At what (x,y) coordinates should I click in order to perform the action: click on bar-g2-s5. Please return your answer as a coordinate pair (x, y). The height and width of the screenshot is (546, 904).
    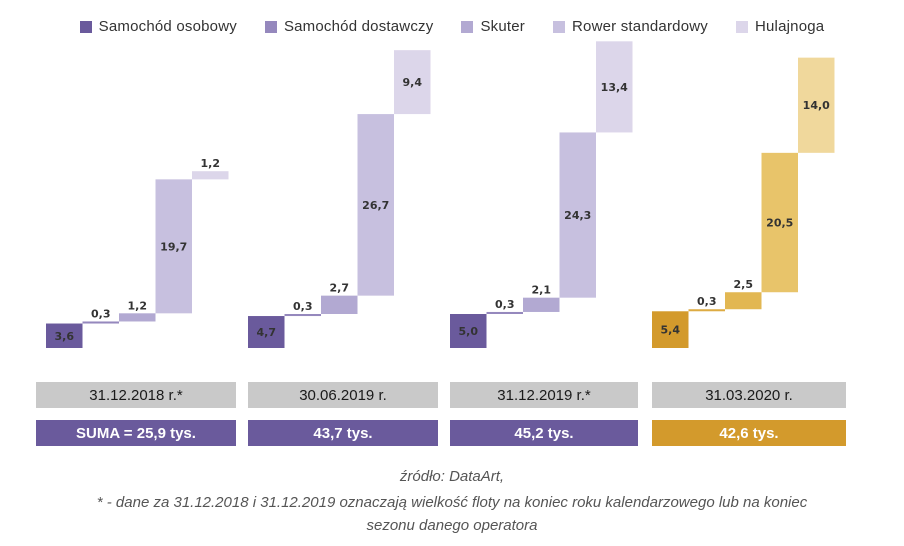
    Looking at the image, I should click on (412, 82).